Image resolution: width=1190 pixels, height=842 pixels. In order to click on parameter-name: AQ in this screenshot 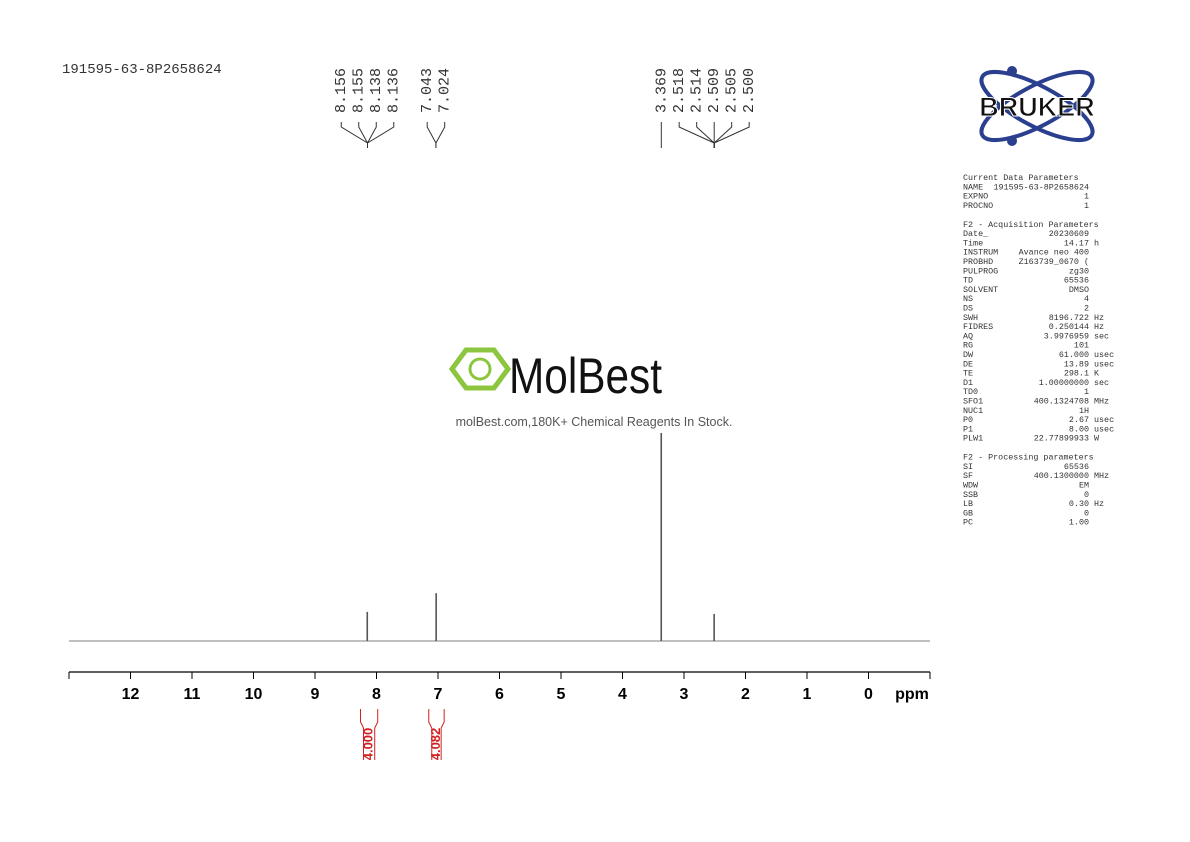, I will do `click(968, 336)`.